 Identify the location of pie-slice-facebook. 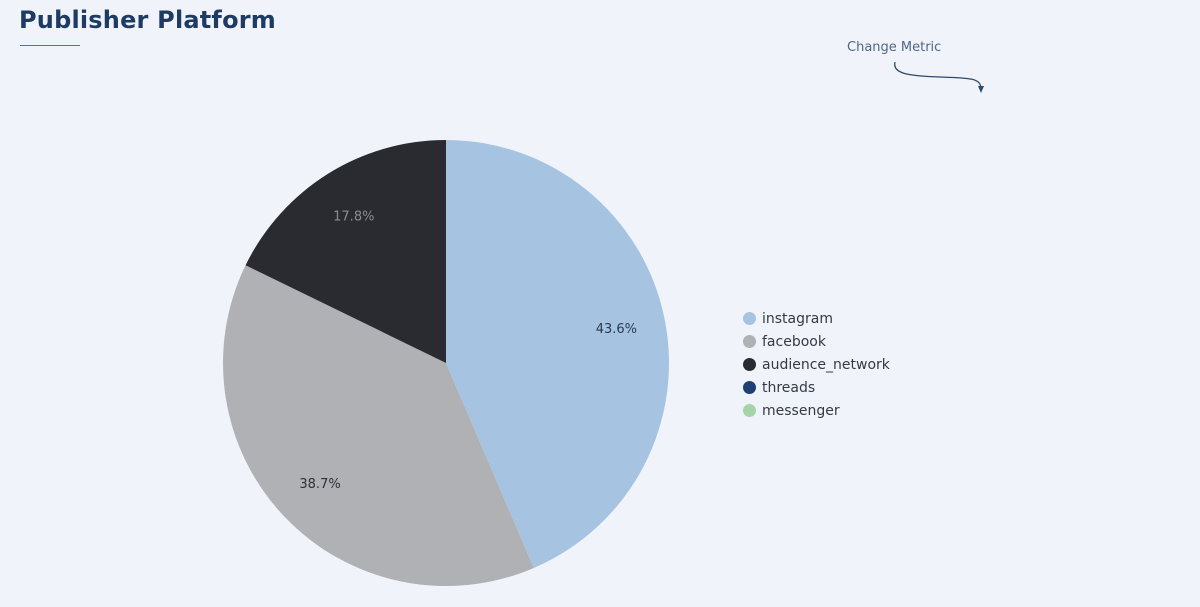
(378, 426).